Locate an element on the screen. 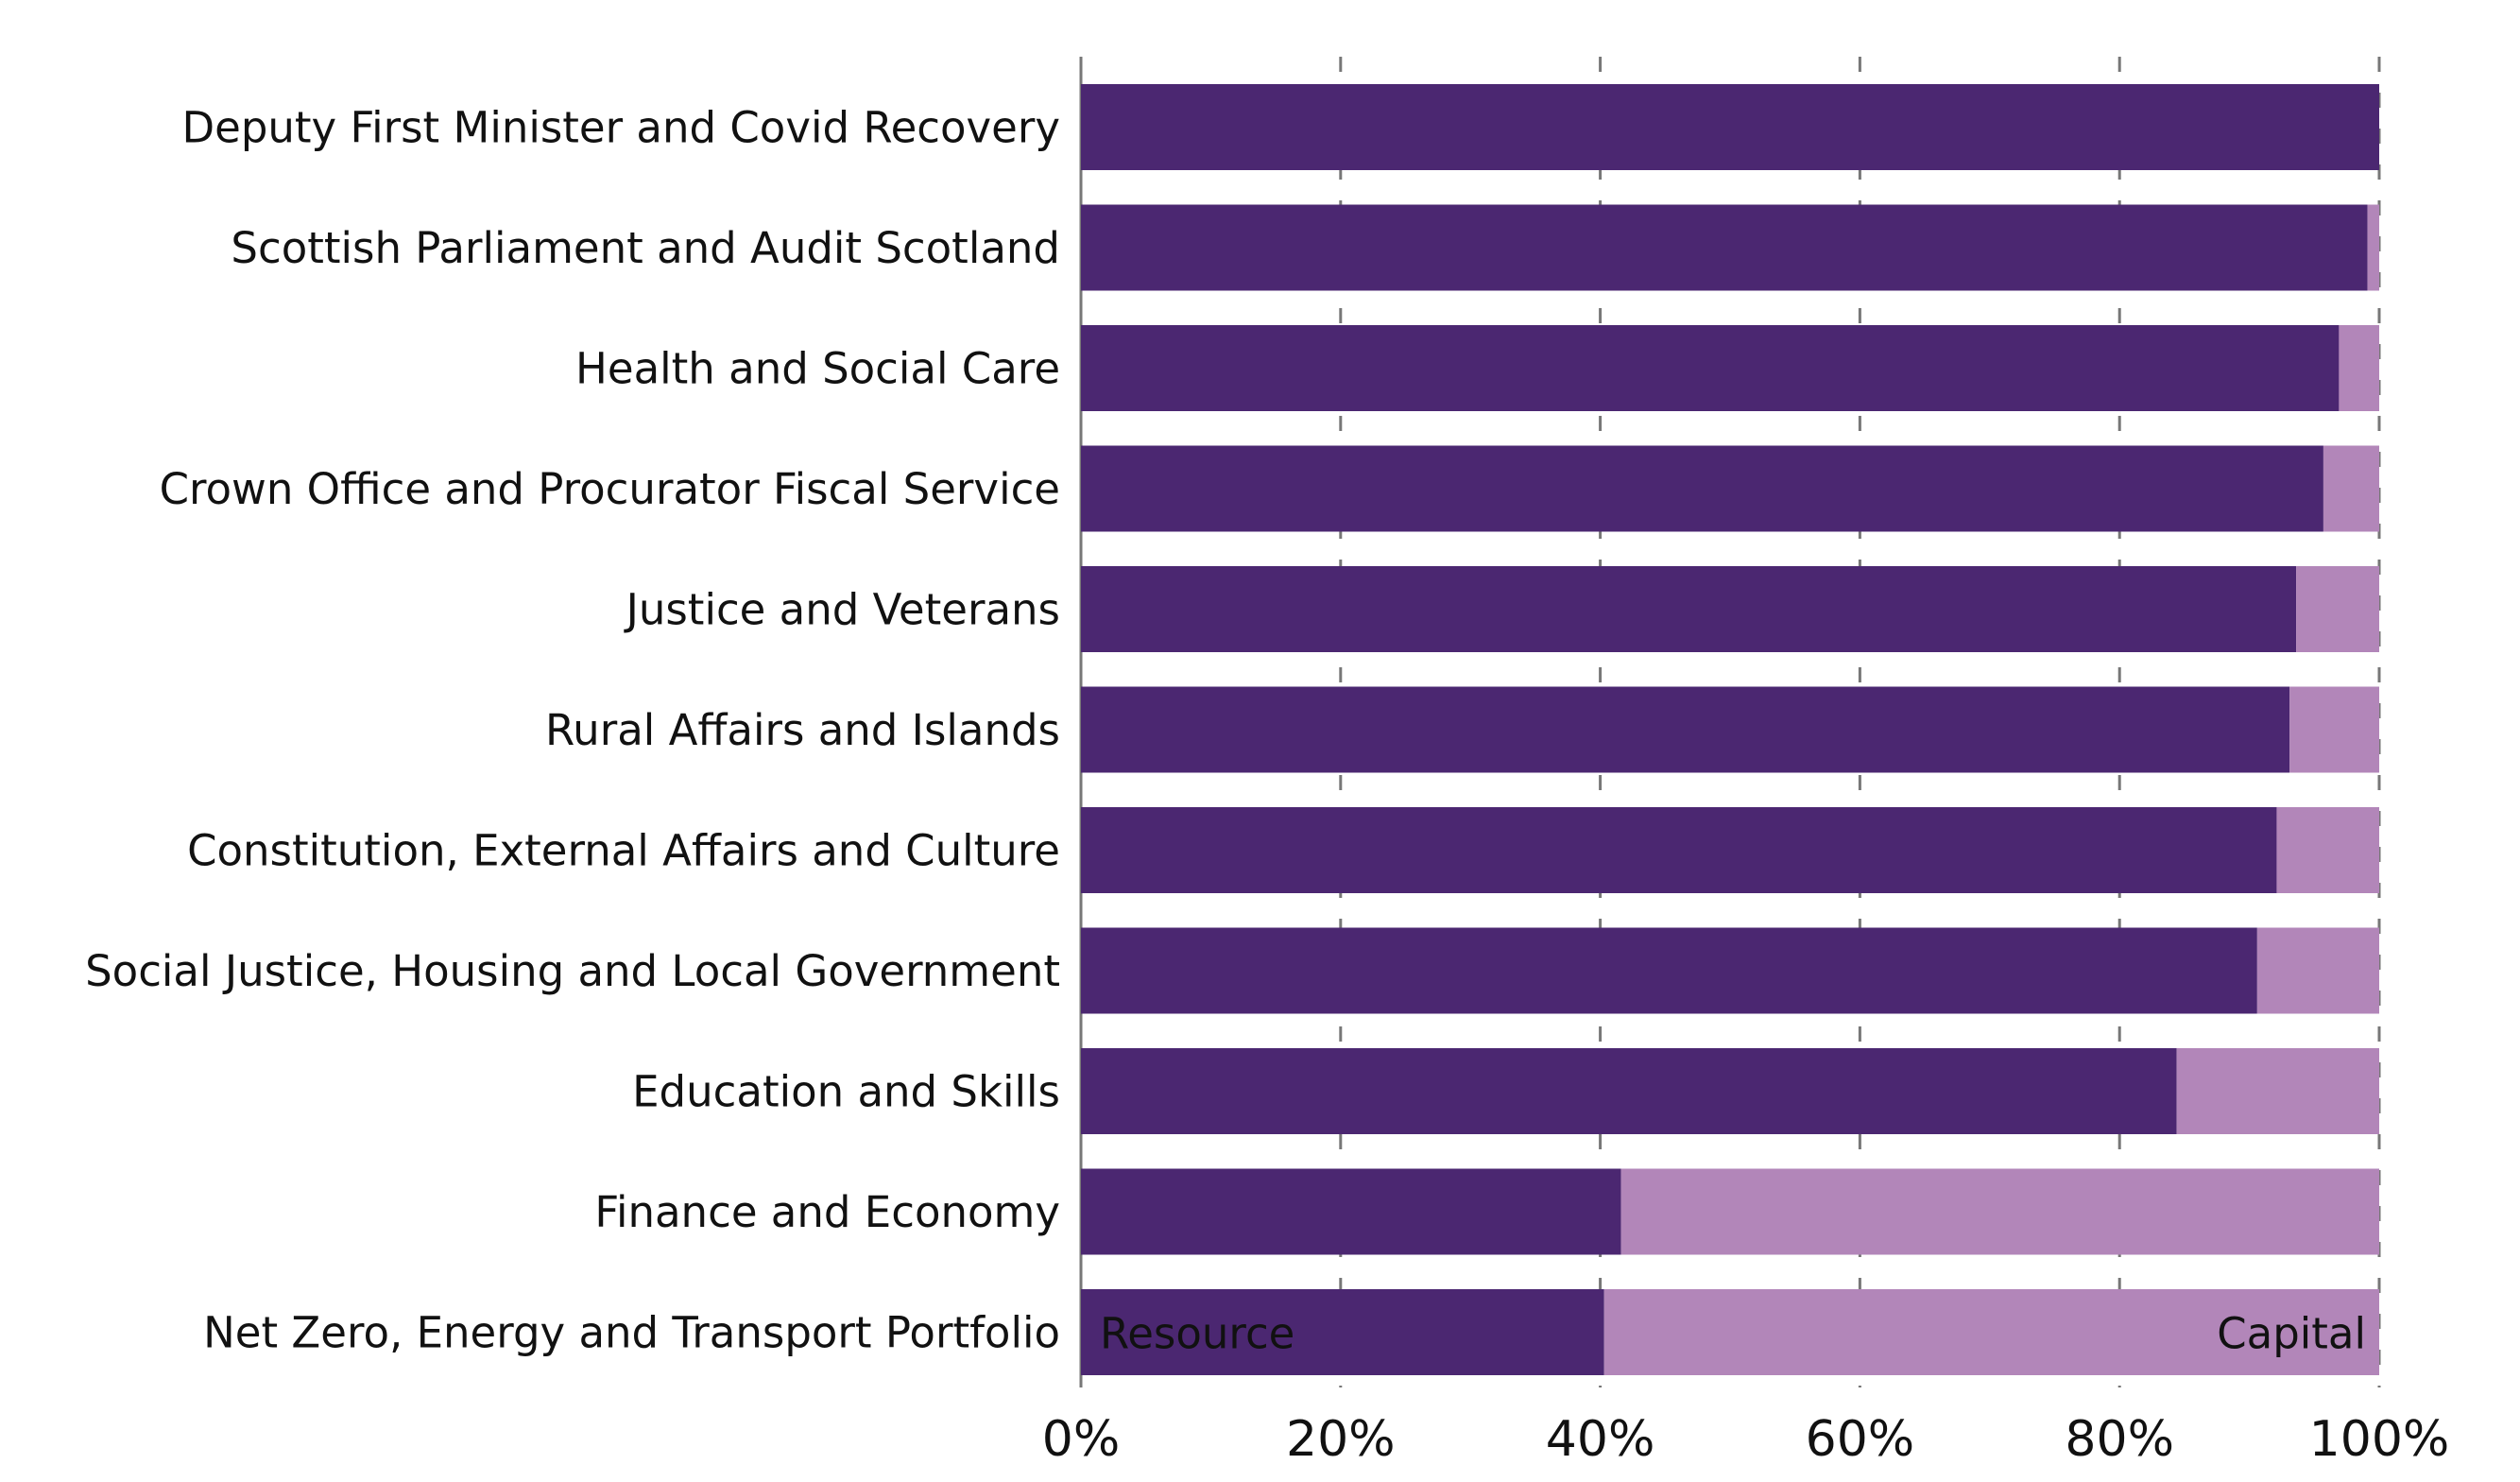 This screenshot has width=2520, height=1482. category-label: Health and Social Care is located at coordinates (817, 369).